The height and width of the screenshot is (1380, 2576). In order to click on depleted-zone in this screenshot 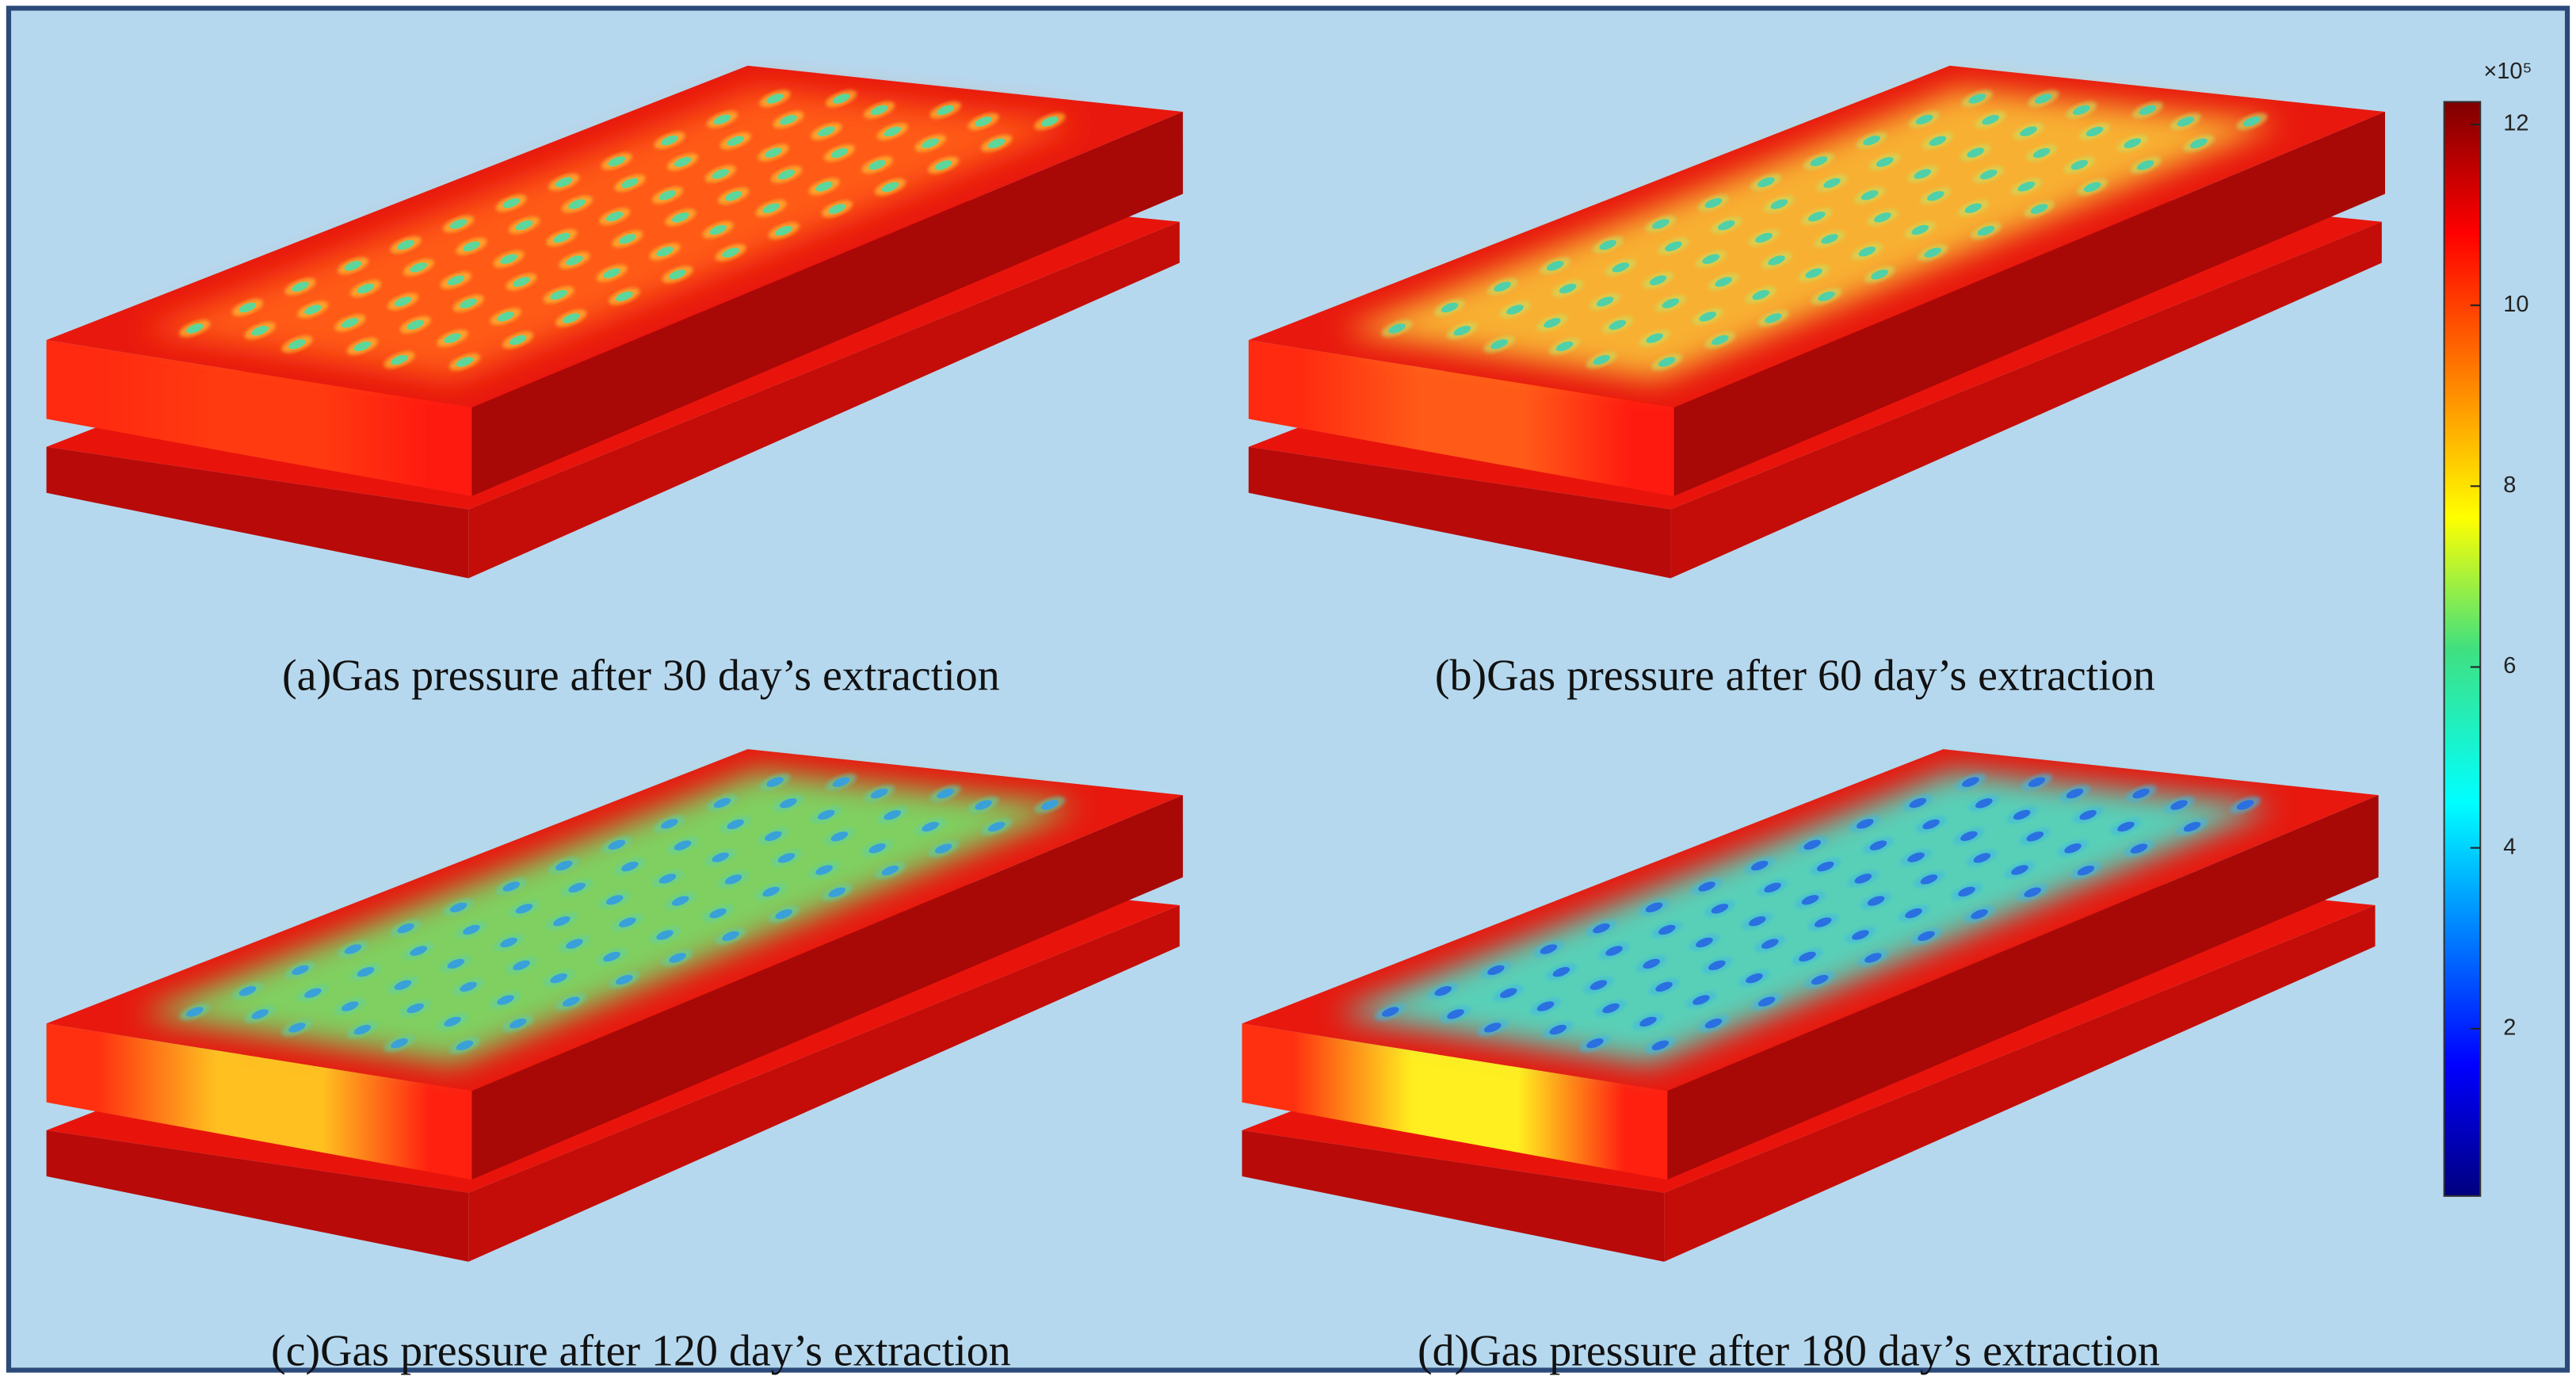, I will do `click(1805, 918)`.